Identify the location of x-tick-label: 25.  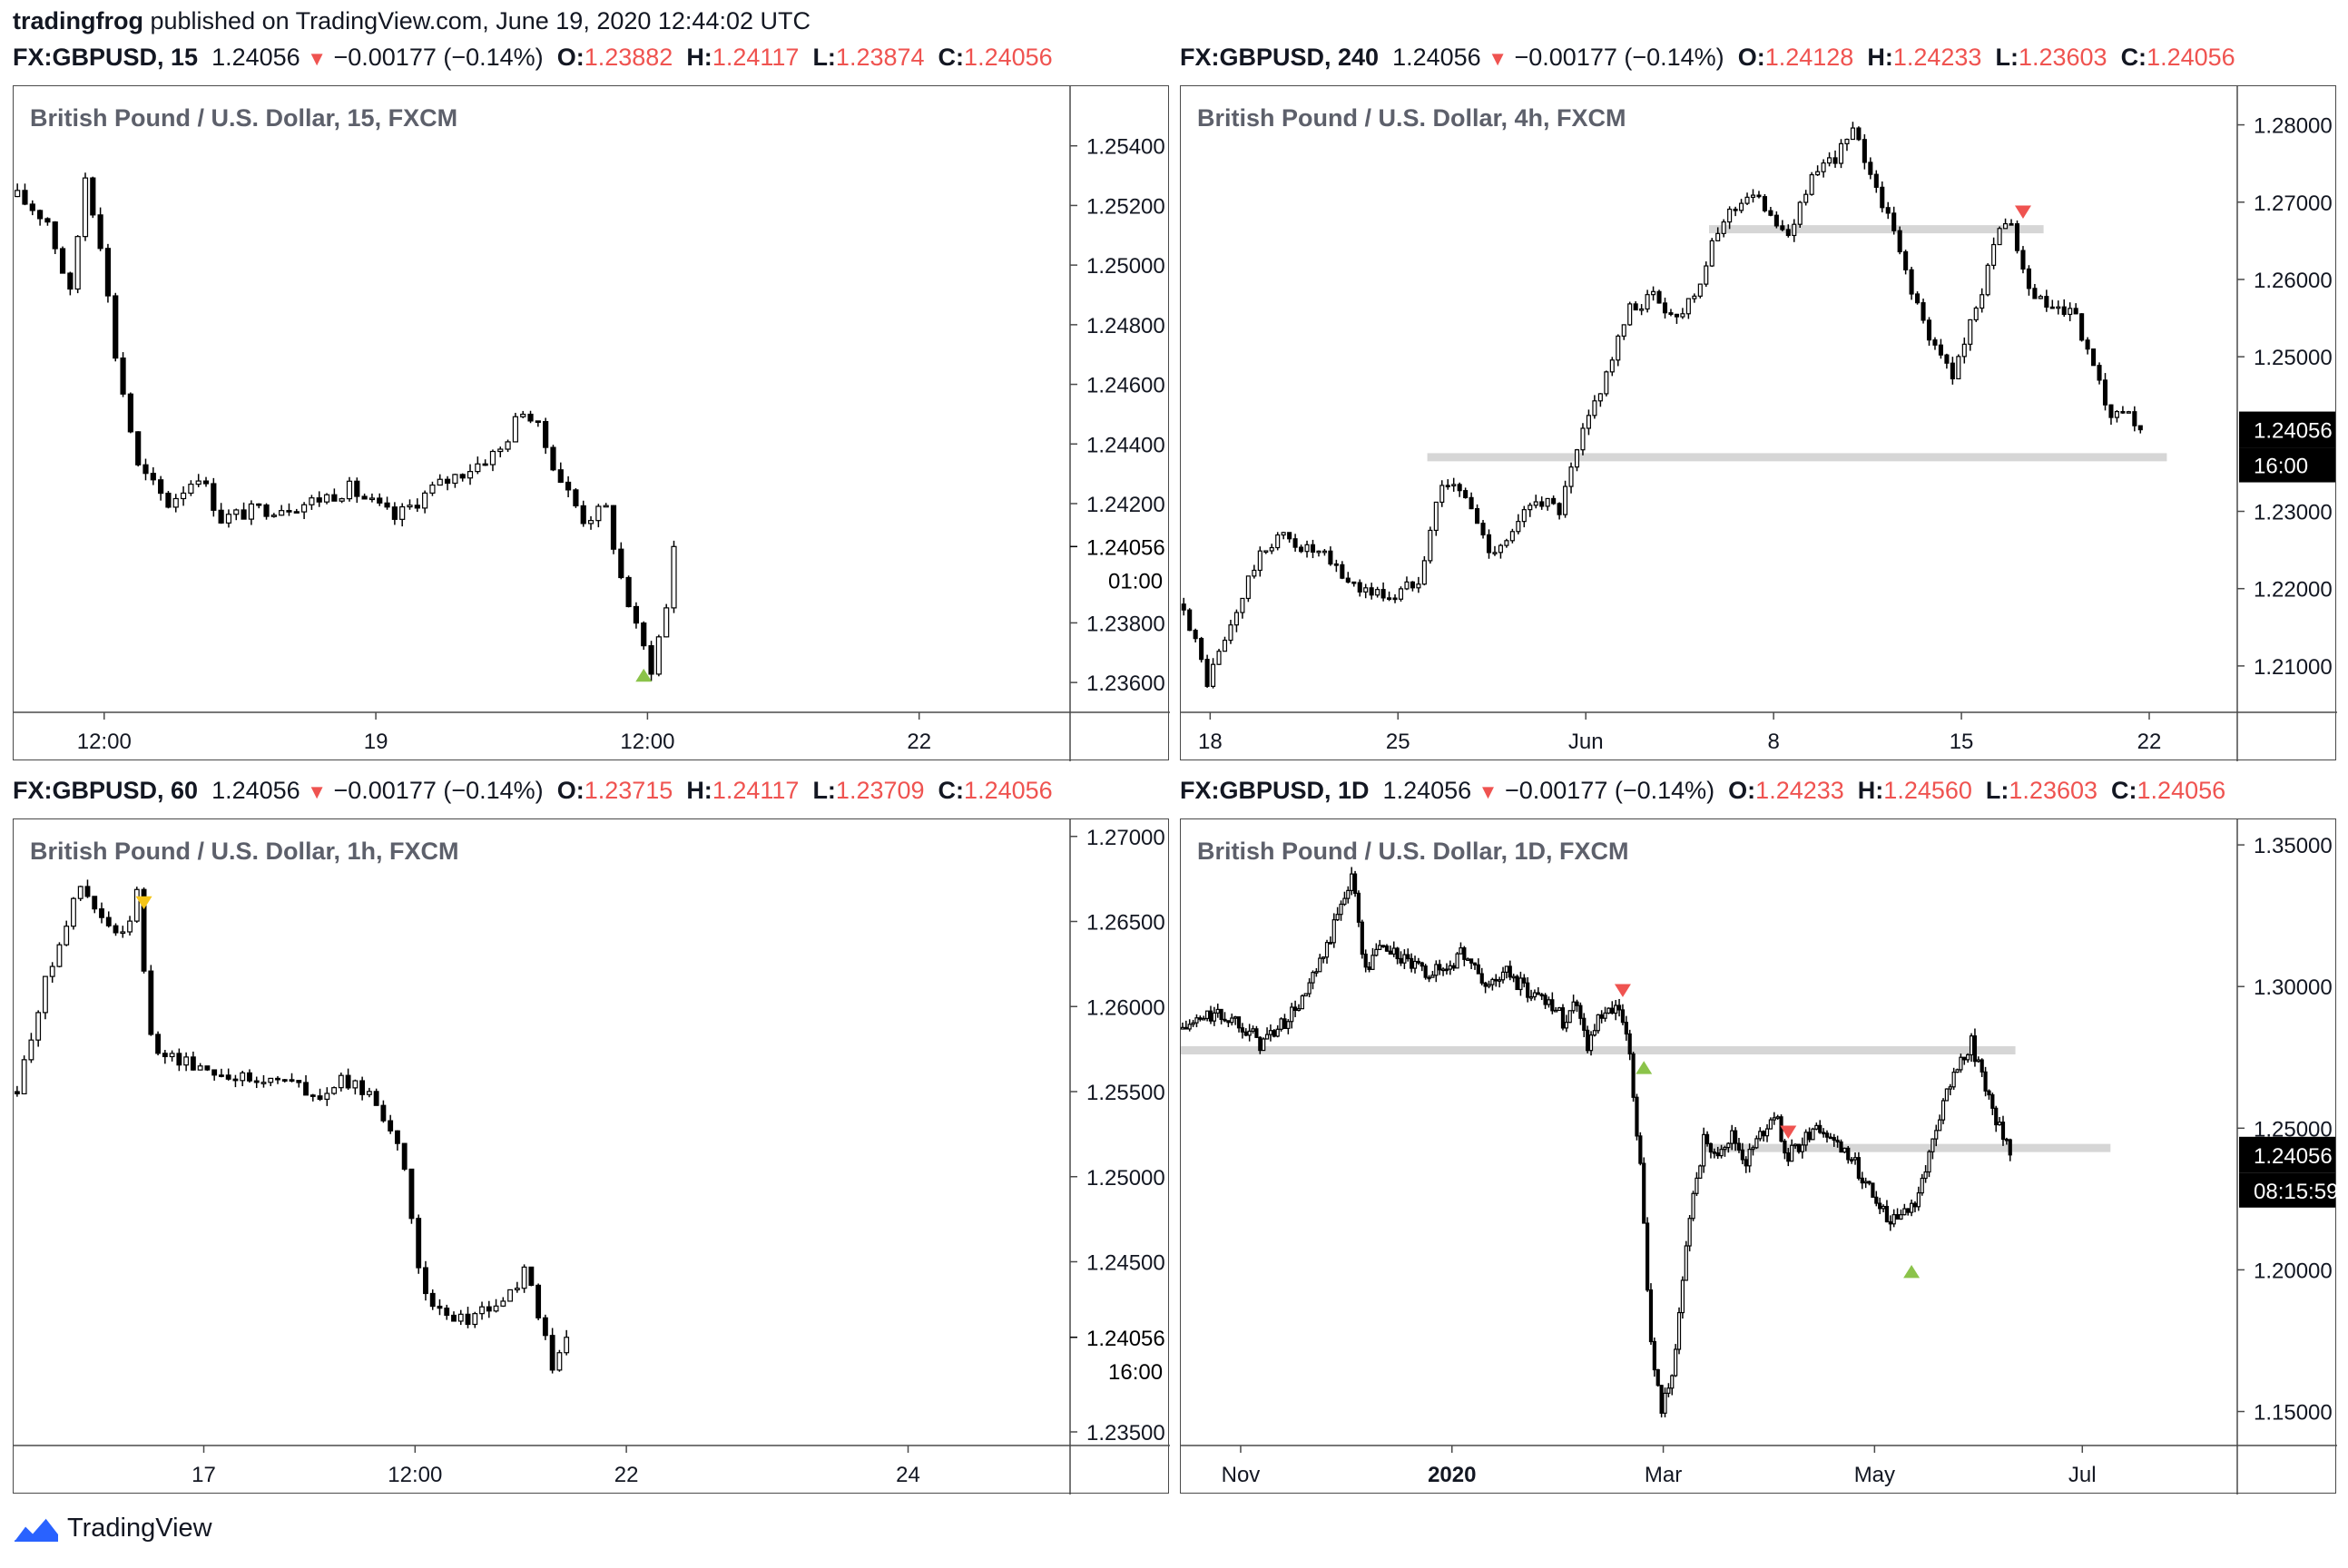
(1398, 742).